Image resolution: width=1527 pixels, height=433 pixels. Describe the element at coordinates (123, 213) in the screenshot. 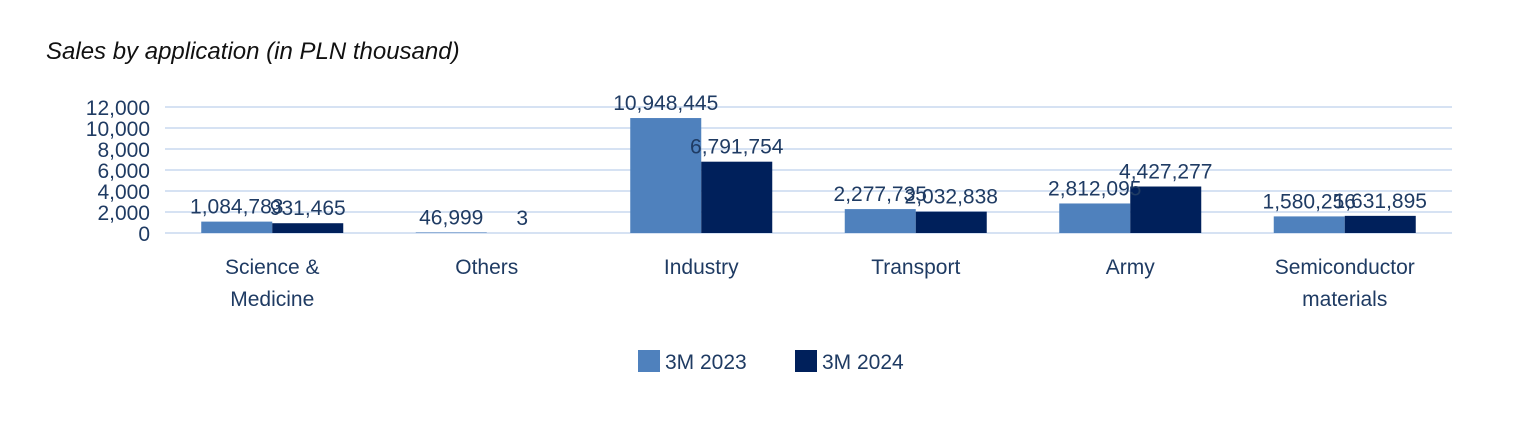

I see `y-tick-label: 2,000` at that location.